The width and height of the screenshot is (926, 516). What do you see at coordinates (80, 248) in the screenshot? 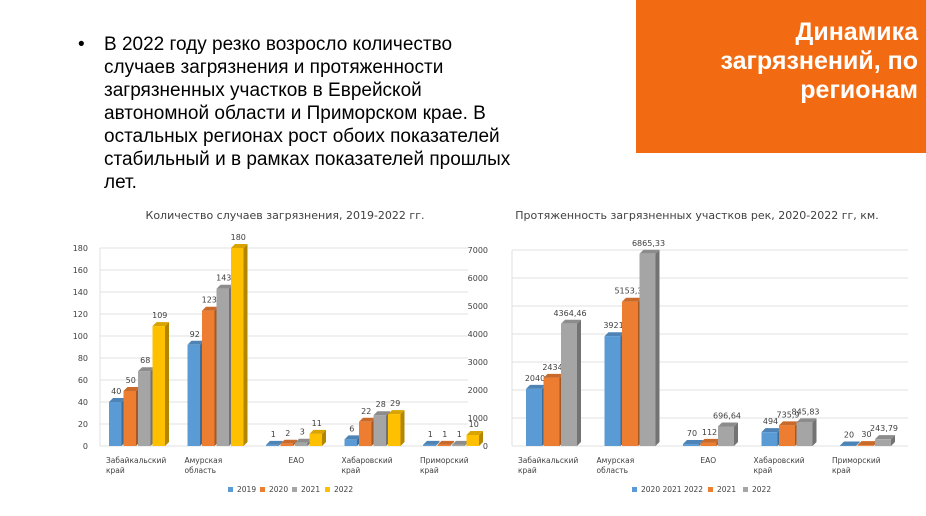
I see `y-tick-label: 180` at bounding box center [80, 248].